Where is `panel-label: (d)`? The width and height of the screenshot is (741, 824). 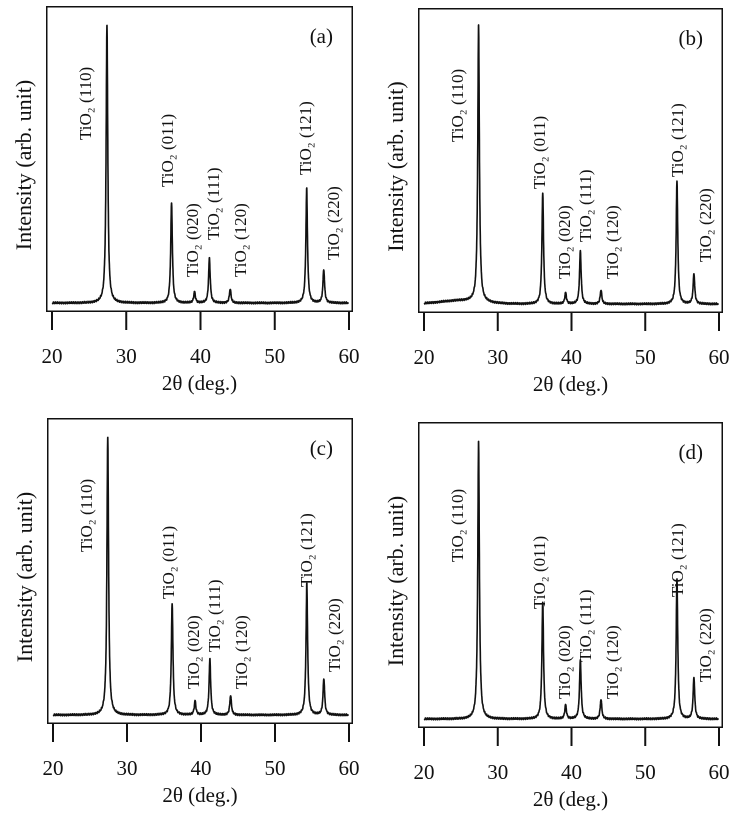
panel-label: (d) is located at coordinates (691, 452).